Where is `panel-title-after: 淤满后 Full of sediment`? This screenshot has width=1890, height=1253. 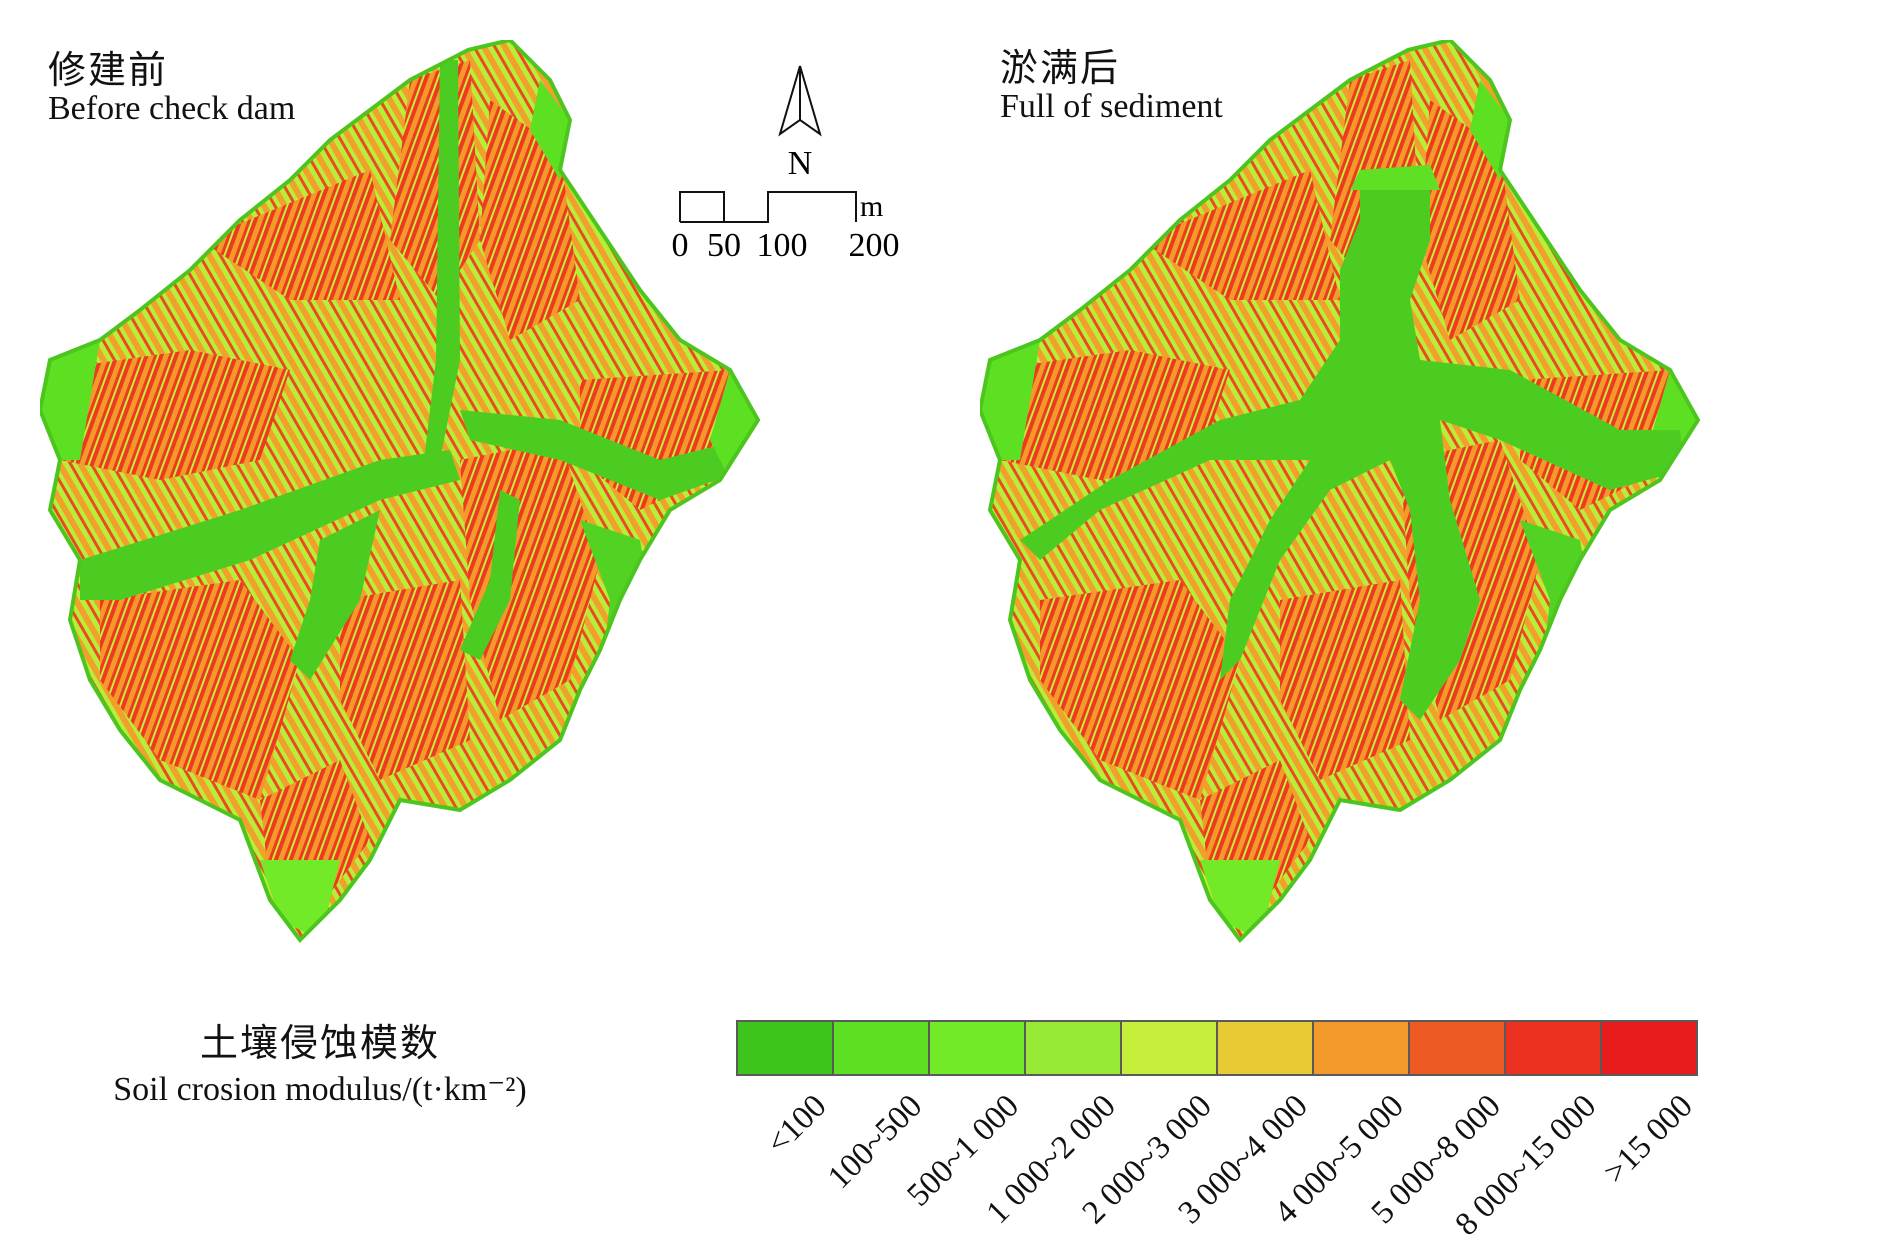
panel-title-after: 淤满后 Full of sediment is located at coordinates (1111, 86).